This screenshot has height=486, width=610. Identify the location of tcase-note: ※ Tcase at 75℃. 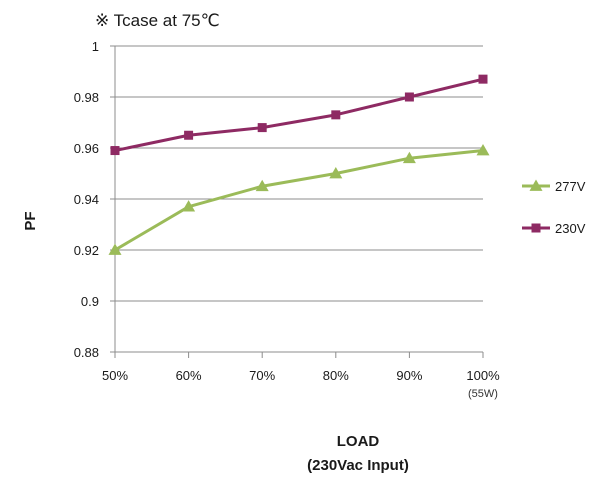
(157, 20).